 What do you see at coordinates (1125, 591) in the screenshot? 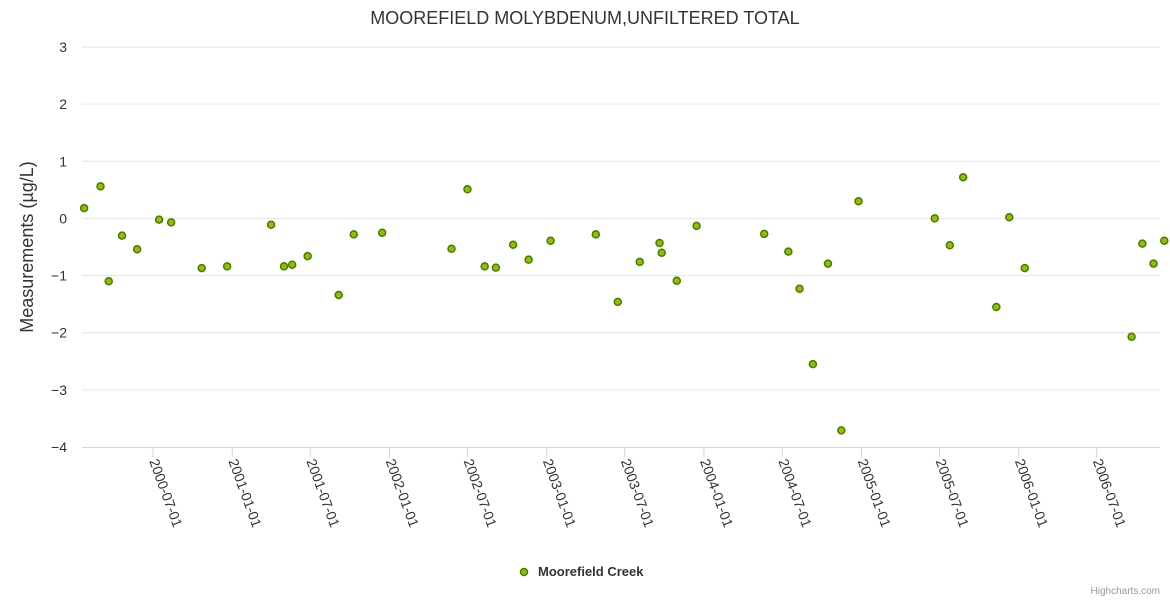
I see `credits-link: Highcharts.com` at bounding box center [1125, 591].